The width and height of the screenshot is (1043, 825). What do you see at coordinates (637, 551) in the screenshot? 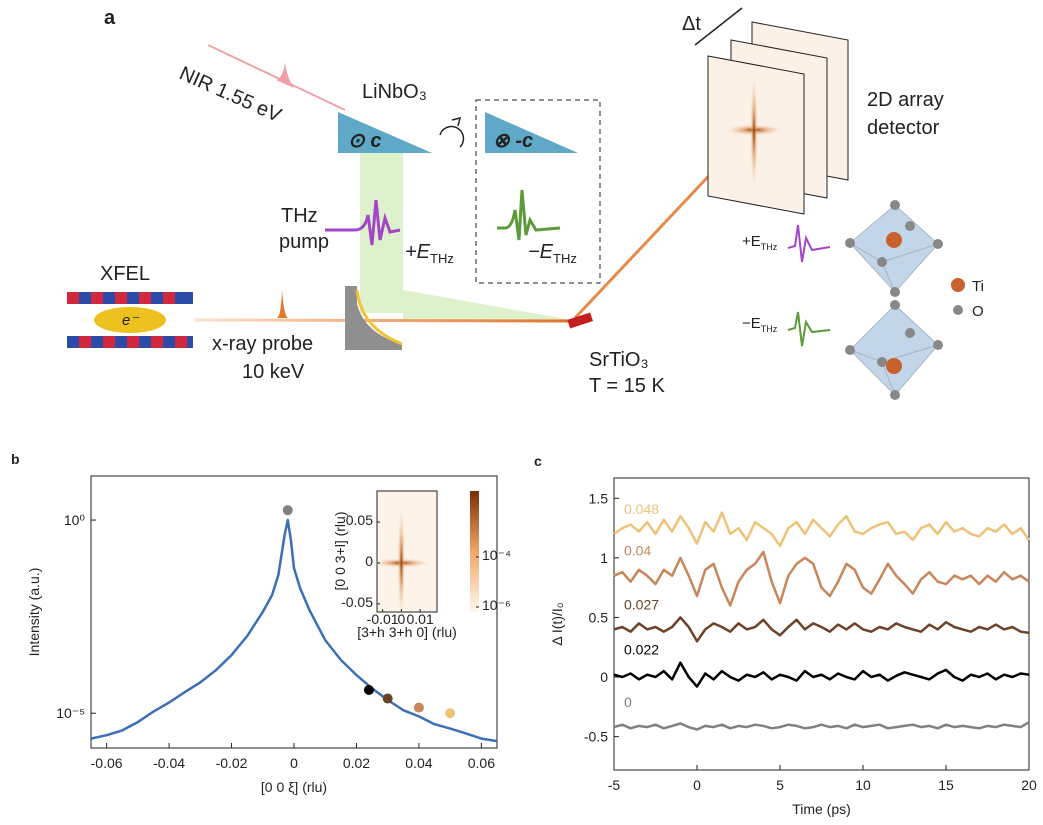
I see `series-label: 0.04` at bounding box center [637, 551].